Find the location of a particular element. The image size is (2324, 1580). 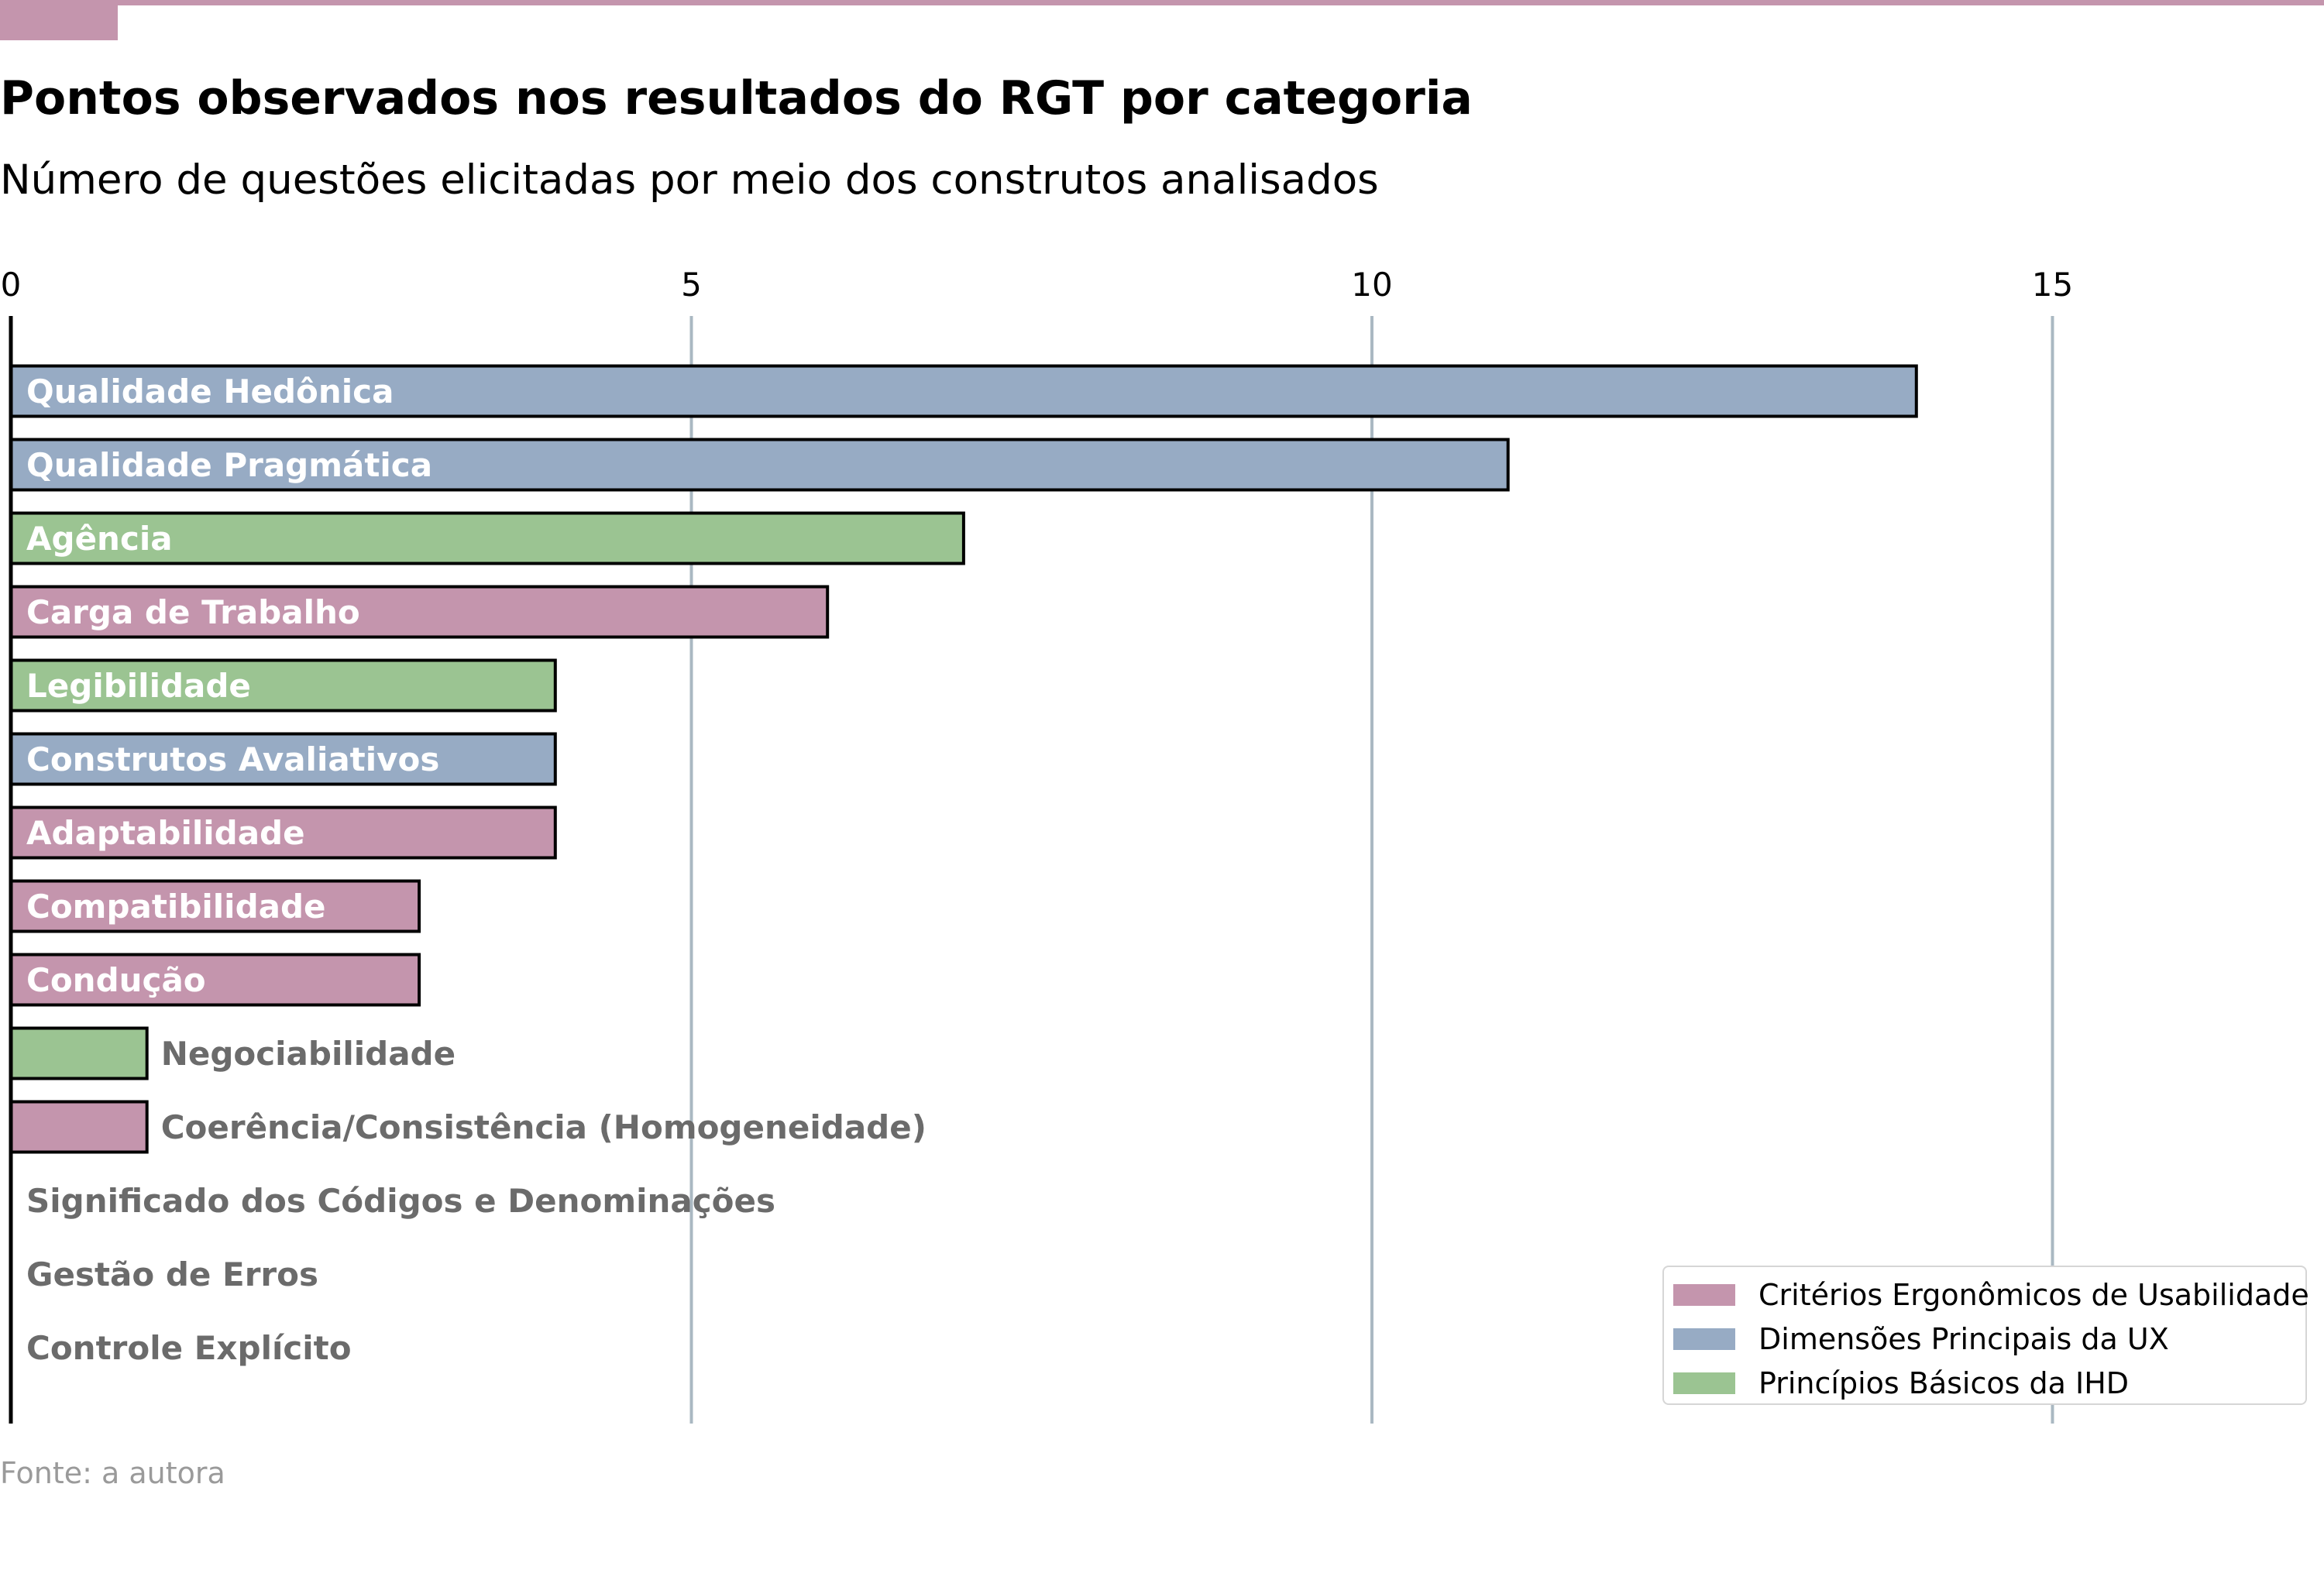

bar-label: Significado dos Códigos e Denominações is located at coordinates (400, 1201).